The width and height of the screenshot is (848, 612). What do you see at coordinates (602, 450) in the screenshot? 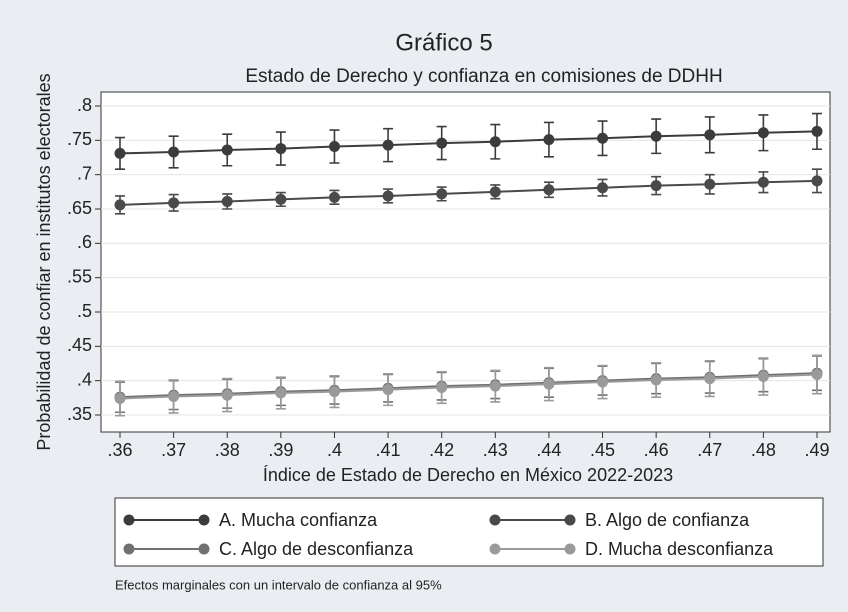
I see `x-tick-label: .45` at bounding box center [602, 450].